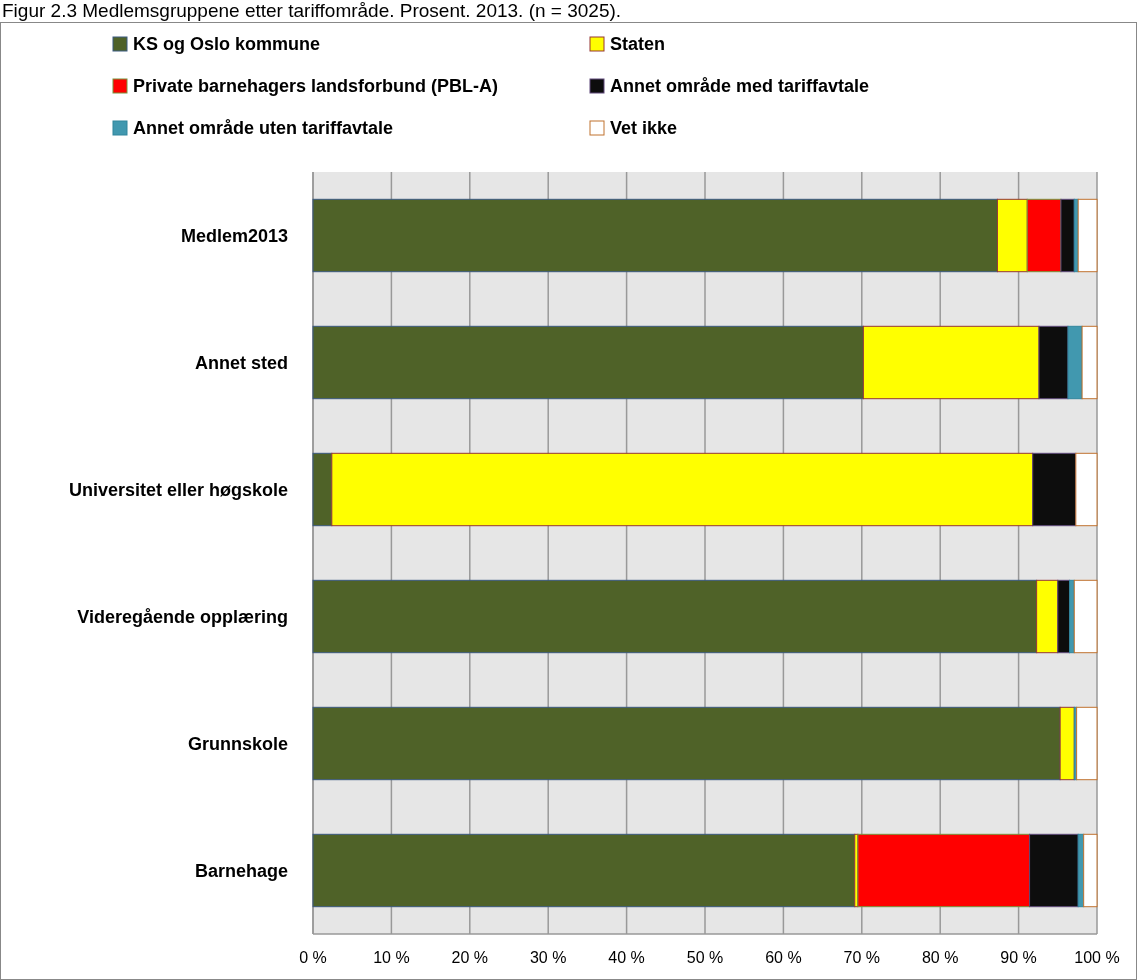  Describe the element at coordinates (1018, 957) in the screenshot. I see `x-tick-label: 90 %` at that location.